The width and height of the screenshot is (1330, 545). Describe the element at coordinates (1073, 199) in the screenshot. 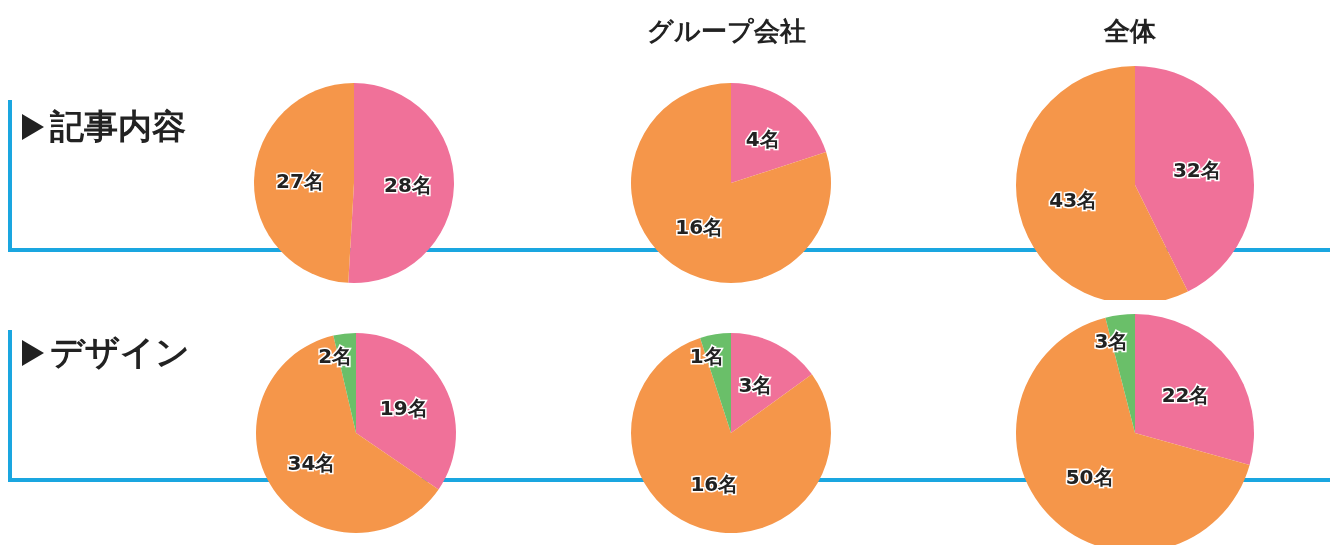

I see `data-label: 43名` at that location.